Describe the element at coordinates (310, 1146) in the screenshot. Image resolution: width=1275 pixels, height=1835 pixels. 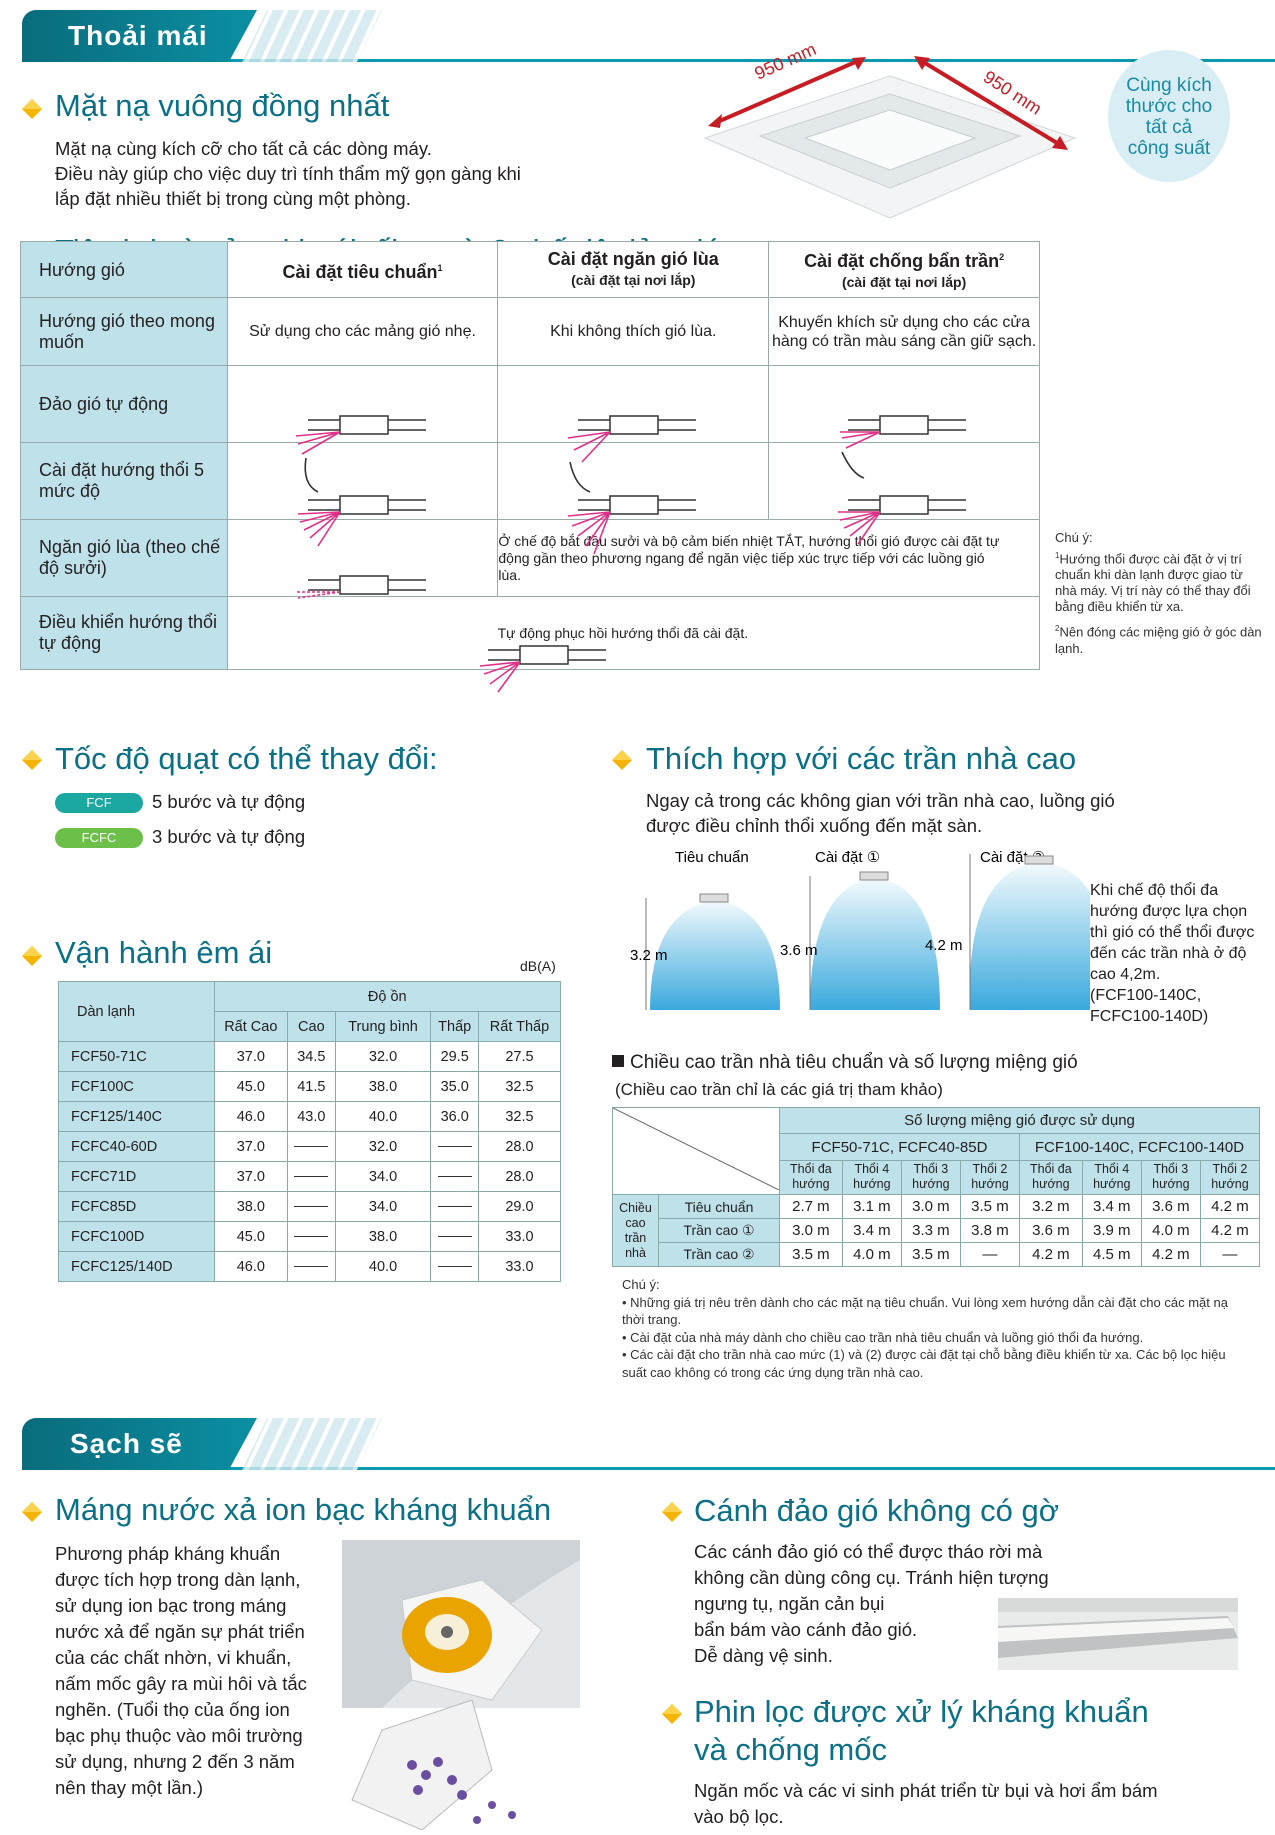
I see `table-row: FCFC40-60D 37.0 32.0 28.0` at that location.